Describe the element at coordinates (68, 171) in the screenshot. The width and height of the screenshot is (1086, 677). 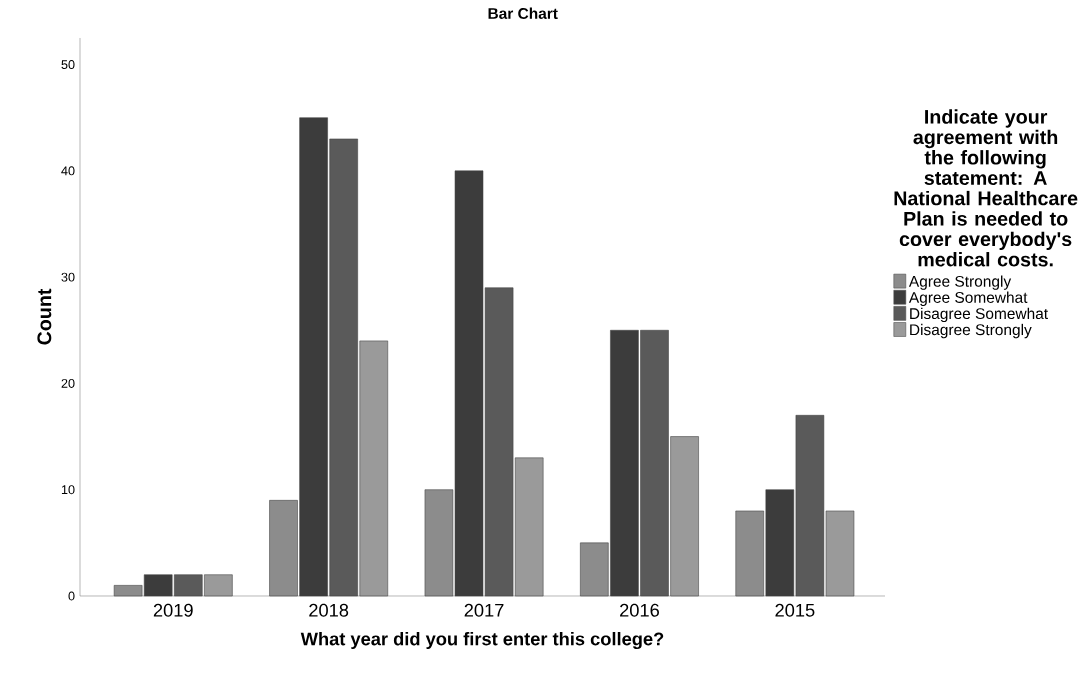
I see `y-tick-label: 40` at that location.